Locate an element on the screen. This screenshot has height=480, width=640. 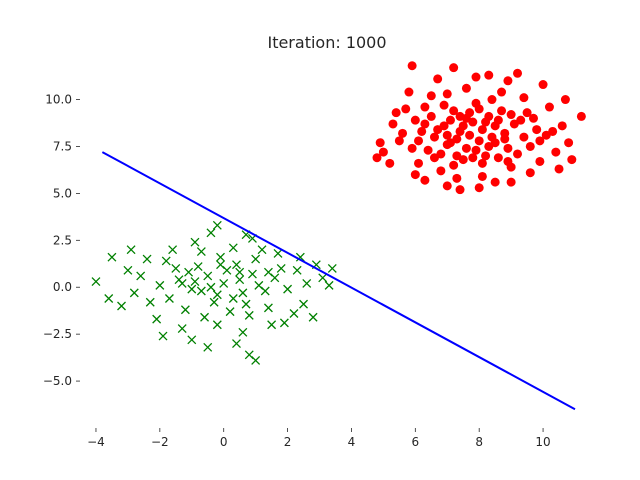
y-tick-label: −5.0 is located at coordinates (57, 381).